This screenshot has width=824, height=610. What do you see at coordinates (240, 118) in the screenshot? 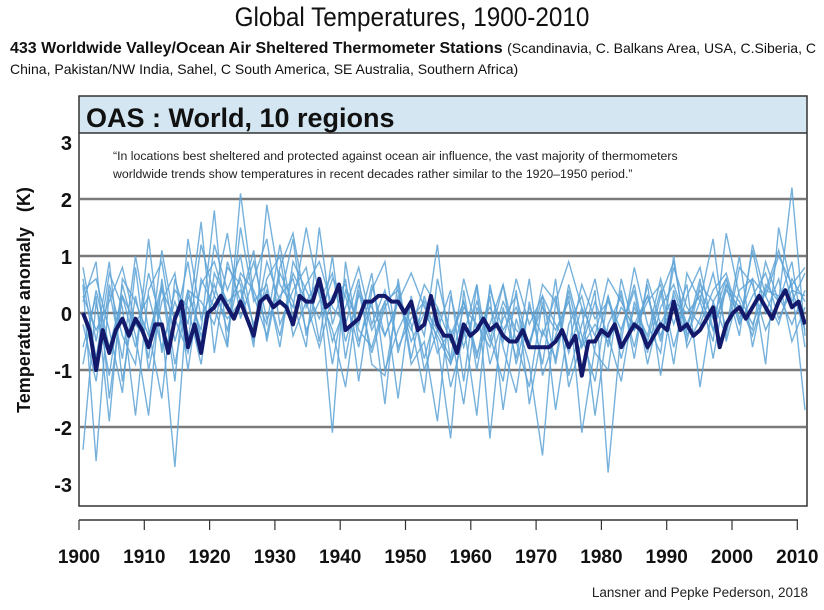
I see `panel-title: OAS : World, 10 regions` at bounding box center [240, 118].